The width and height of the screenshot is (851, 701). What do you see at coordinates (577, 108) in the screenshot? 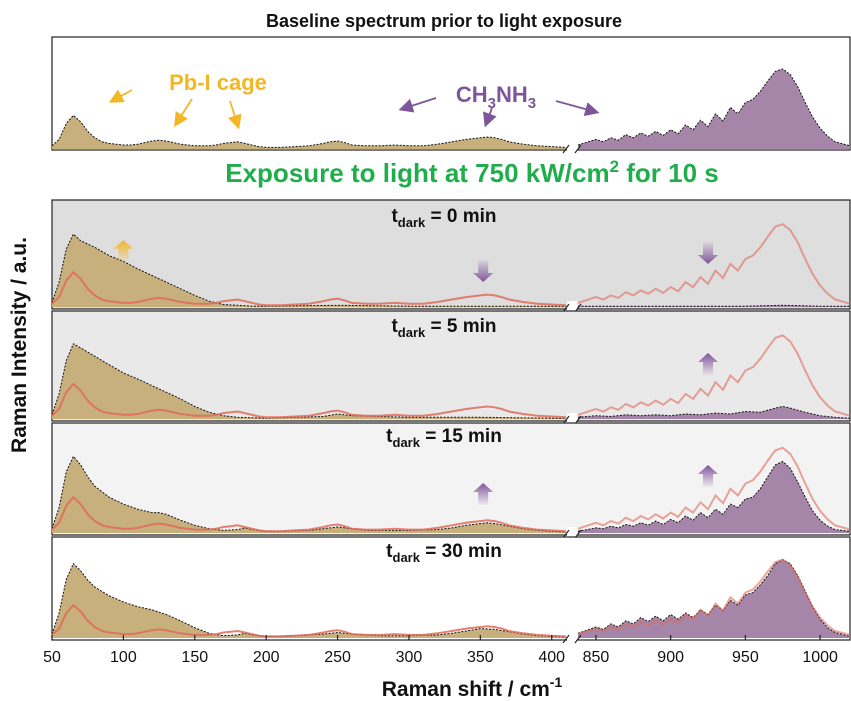
I see `ch3-arrow-right` at bounding box center [577, 108].